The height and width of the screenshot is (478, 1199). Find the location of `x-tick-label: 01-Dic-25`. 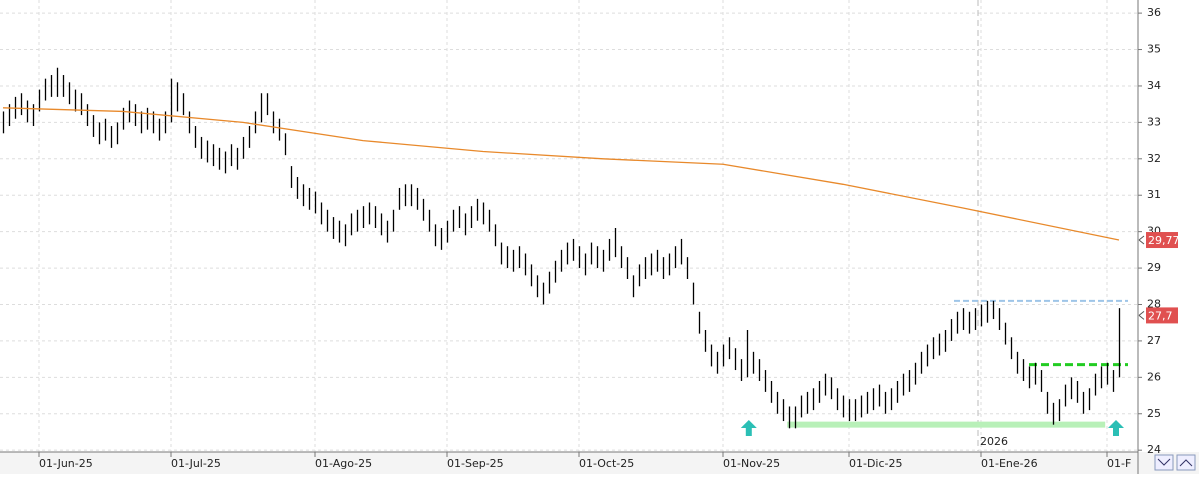

x-tick-label: 01-Dic-25 is located at coordinates (876, 463).